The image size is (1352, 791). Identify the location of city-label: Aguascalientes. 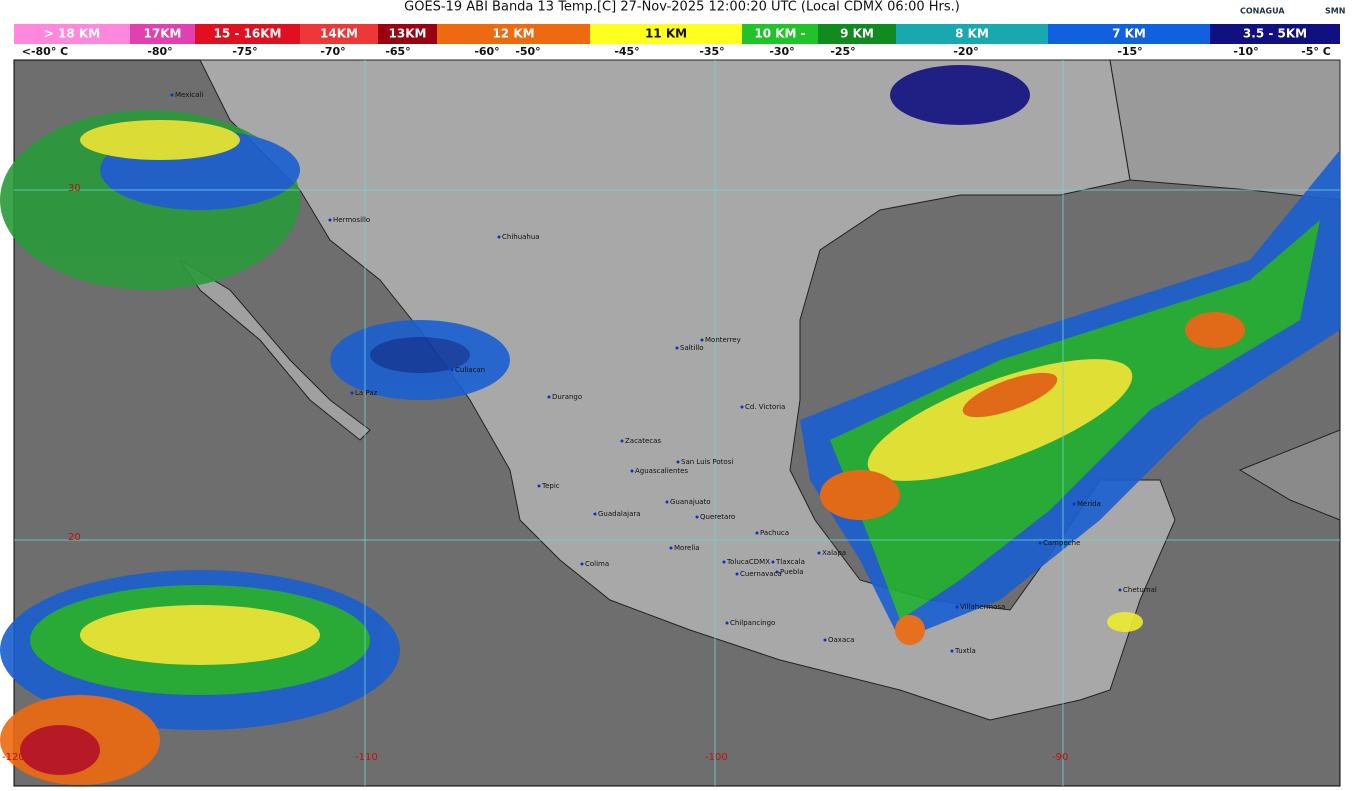
(661, 471).